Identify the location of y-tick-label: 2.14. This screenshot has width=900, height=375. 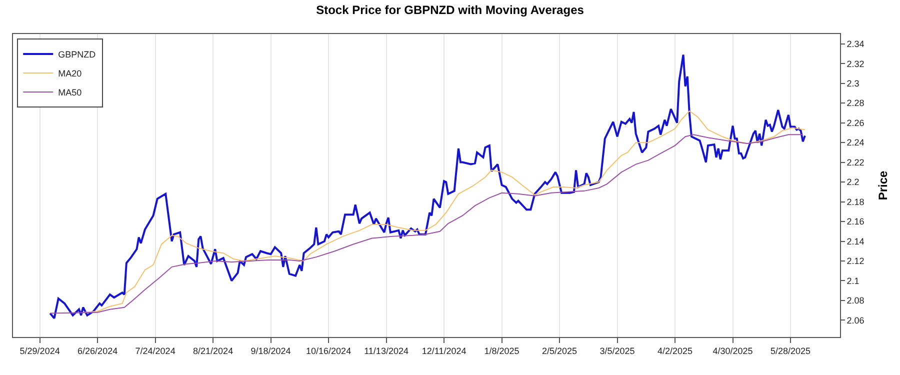
(855, 241).